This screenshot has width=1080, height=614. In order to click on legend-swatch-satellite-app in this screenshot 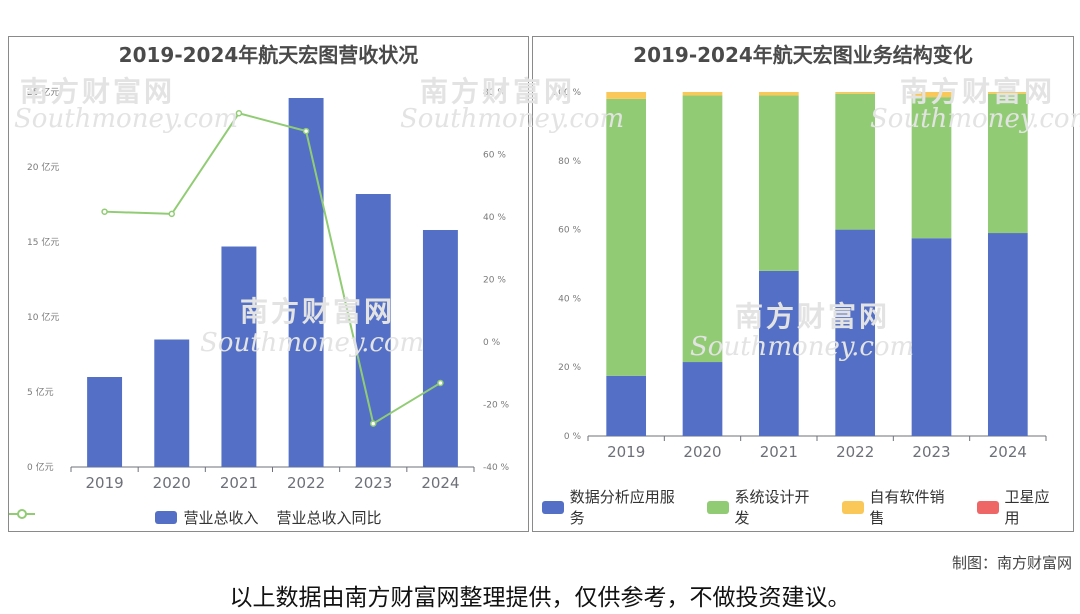, I will do `click(987, 507)`.